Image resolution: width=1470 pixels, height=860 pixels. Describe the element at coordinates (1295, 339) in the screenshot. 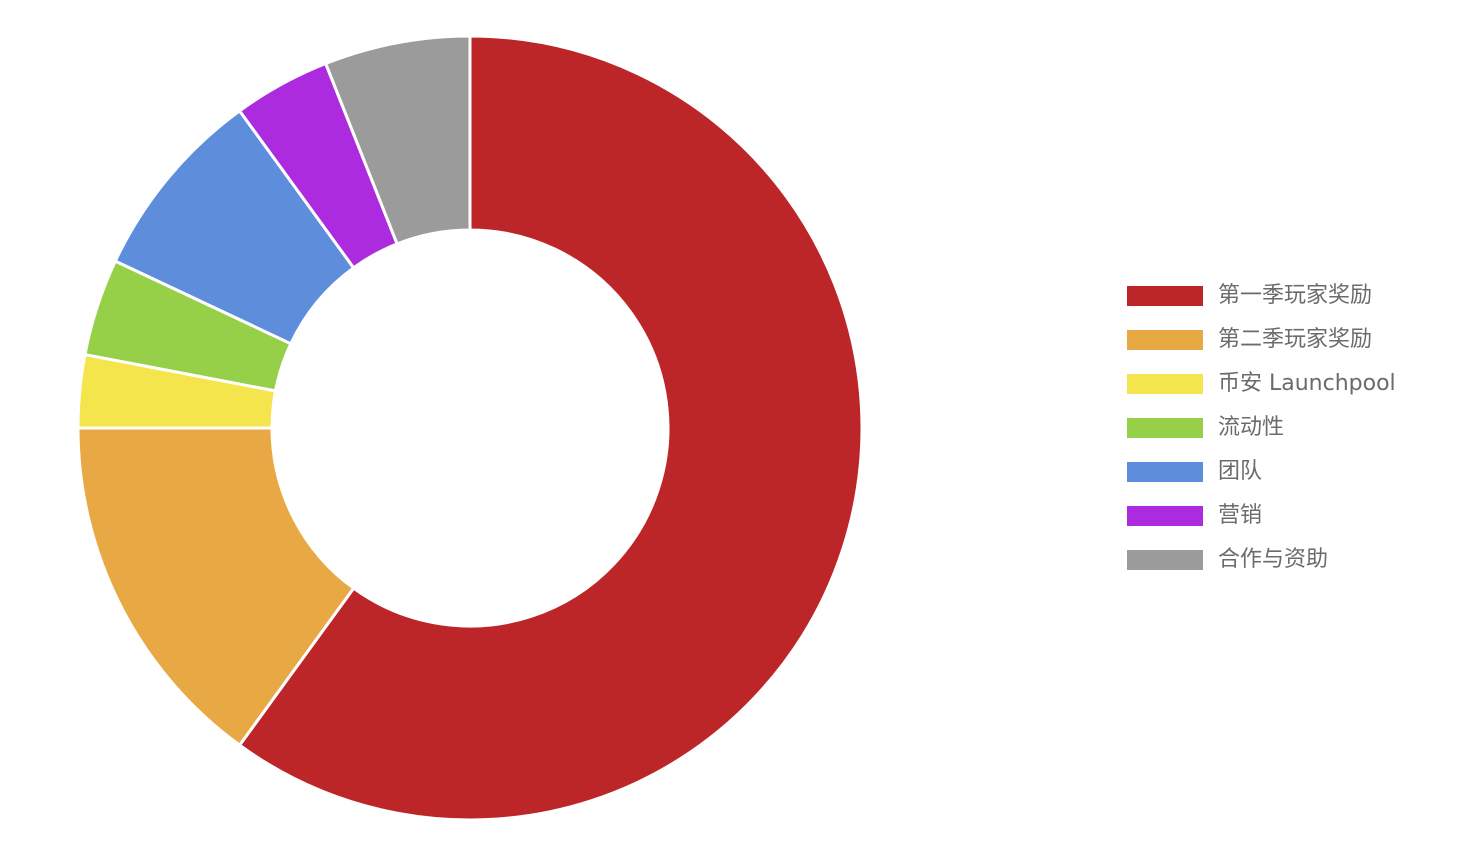

I see `legend-label-1: 第二季玩家奖励` at that location.